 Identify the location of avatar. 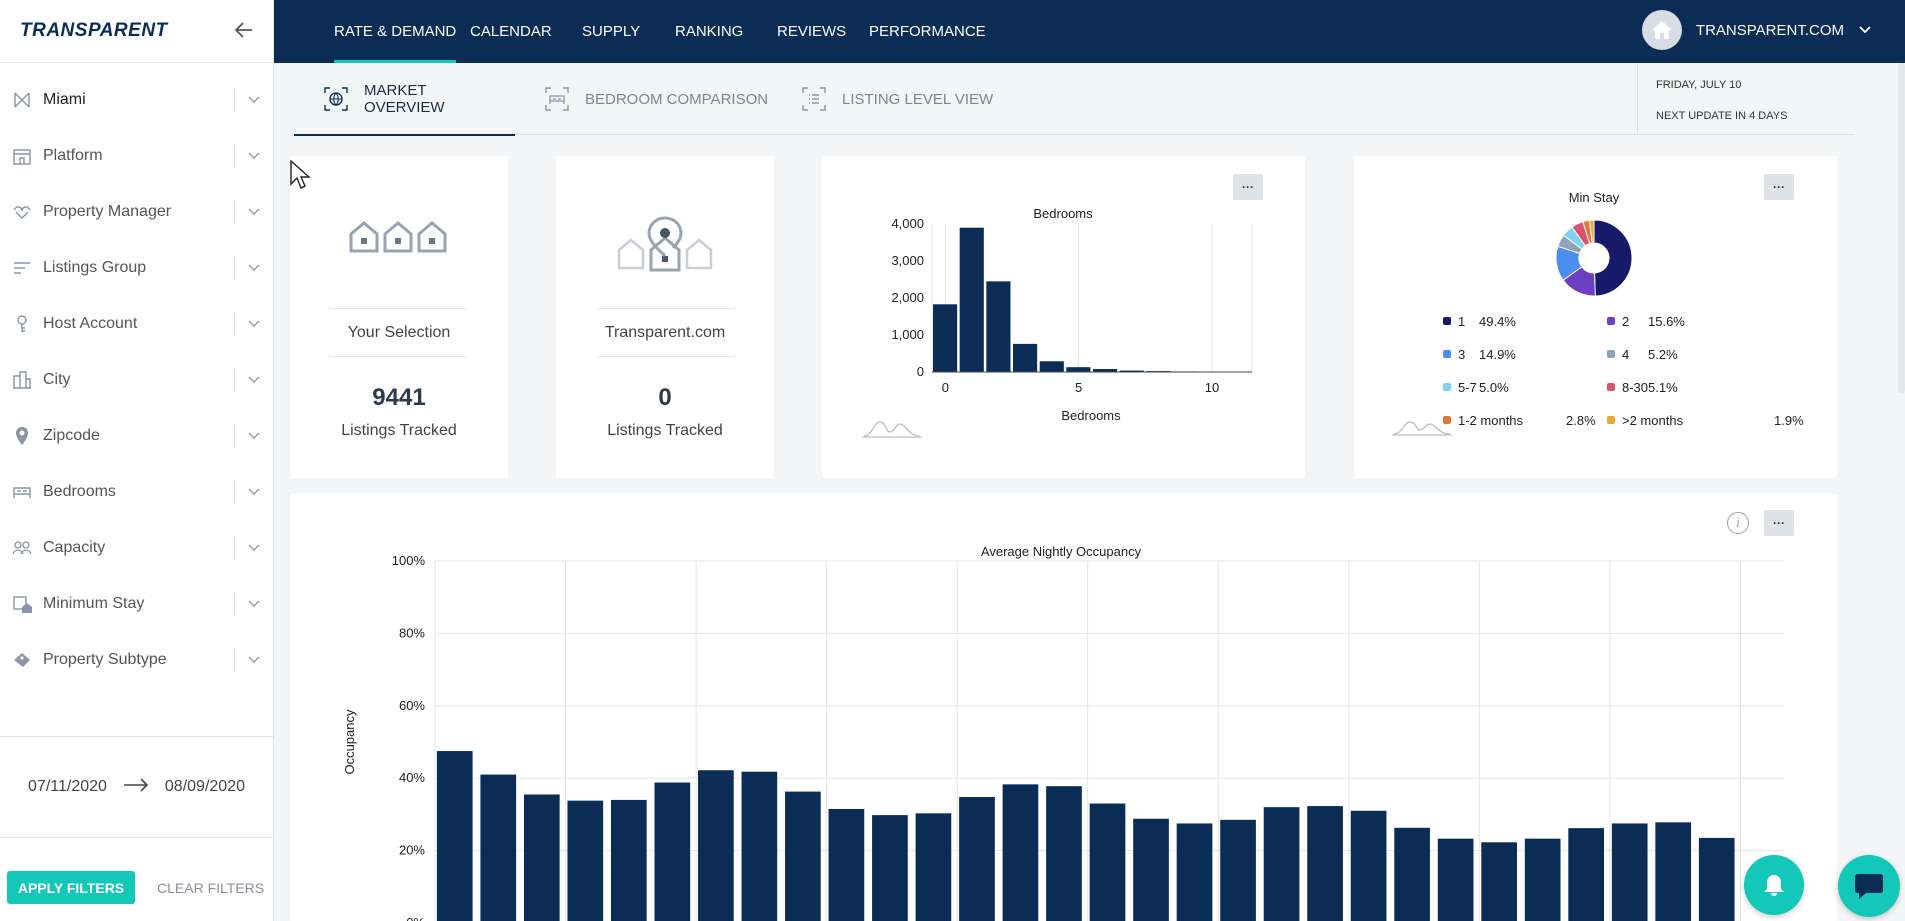
(1661, 30).